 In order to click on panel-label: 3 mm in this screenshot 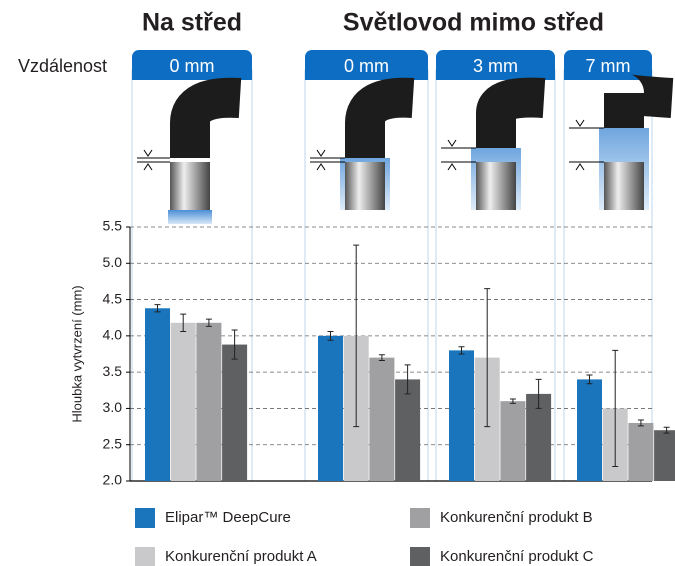, I will do `click(495, 66)`.